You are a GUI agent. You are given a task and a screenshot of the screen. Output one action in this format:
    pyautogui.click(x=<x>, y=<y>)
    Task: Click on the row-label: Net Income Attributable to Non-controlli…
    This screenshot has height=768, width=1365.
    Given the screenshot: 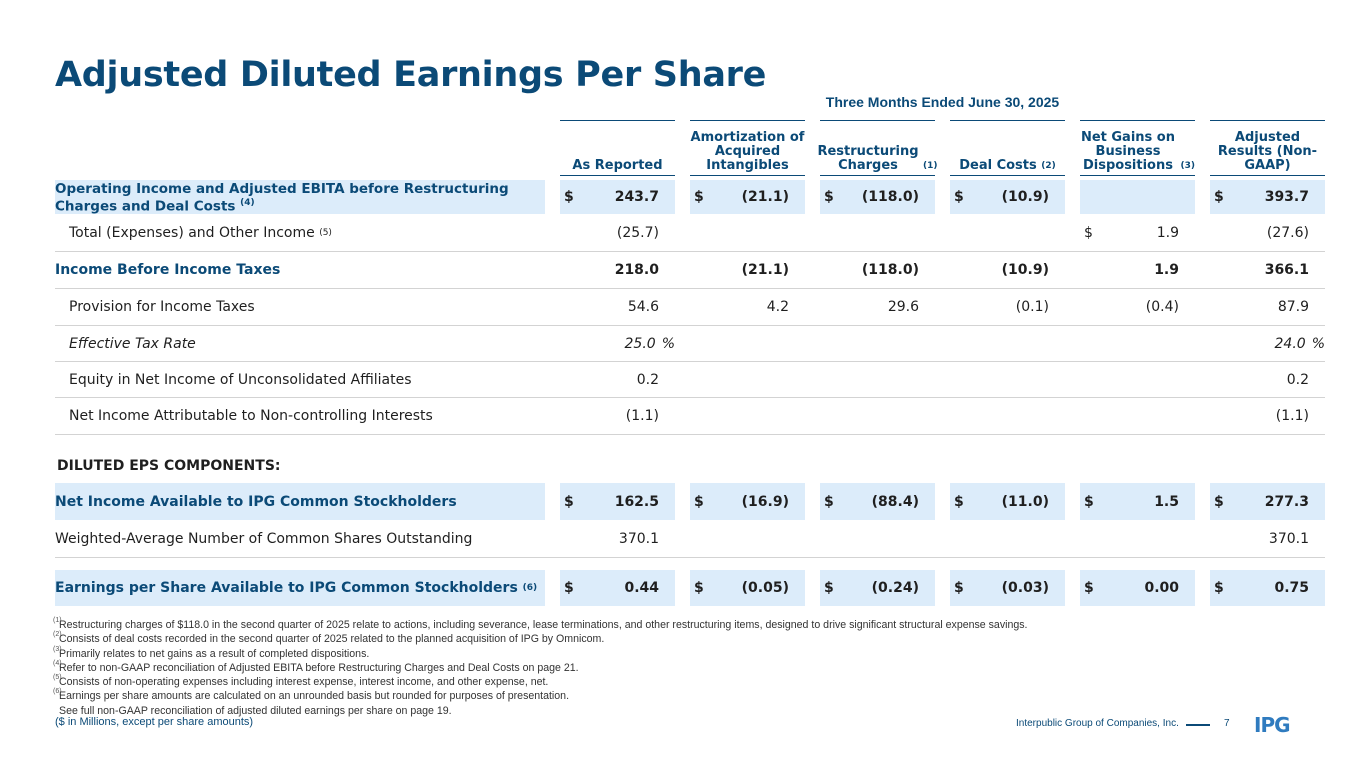 What is the action you would take?
    pyautogui.click(x=251, y=416)
    